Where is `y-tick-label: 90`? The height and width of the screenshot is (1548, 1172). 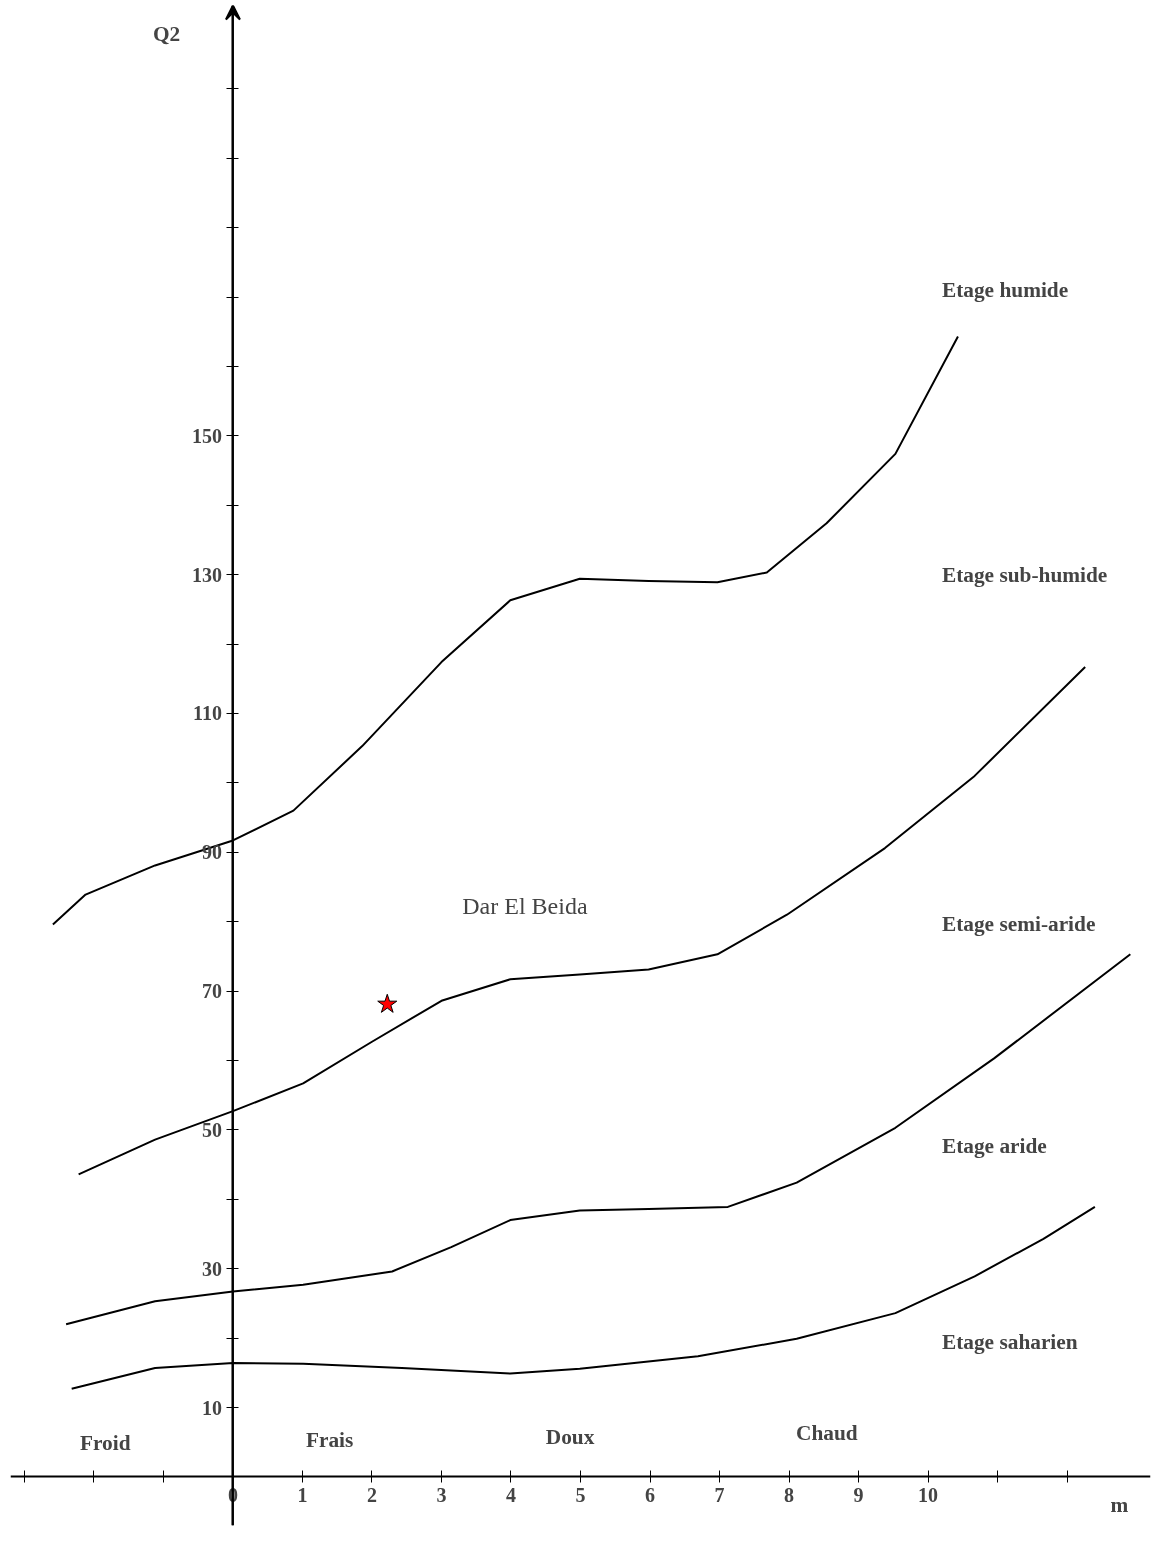
y-tick-label: 90 is located at coordinates (211, 852).